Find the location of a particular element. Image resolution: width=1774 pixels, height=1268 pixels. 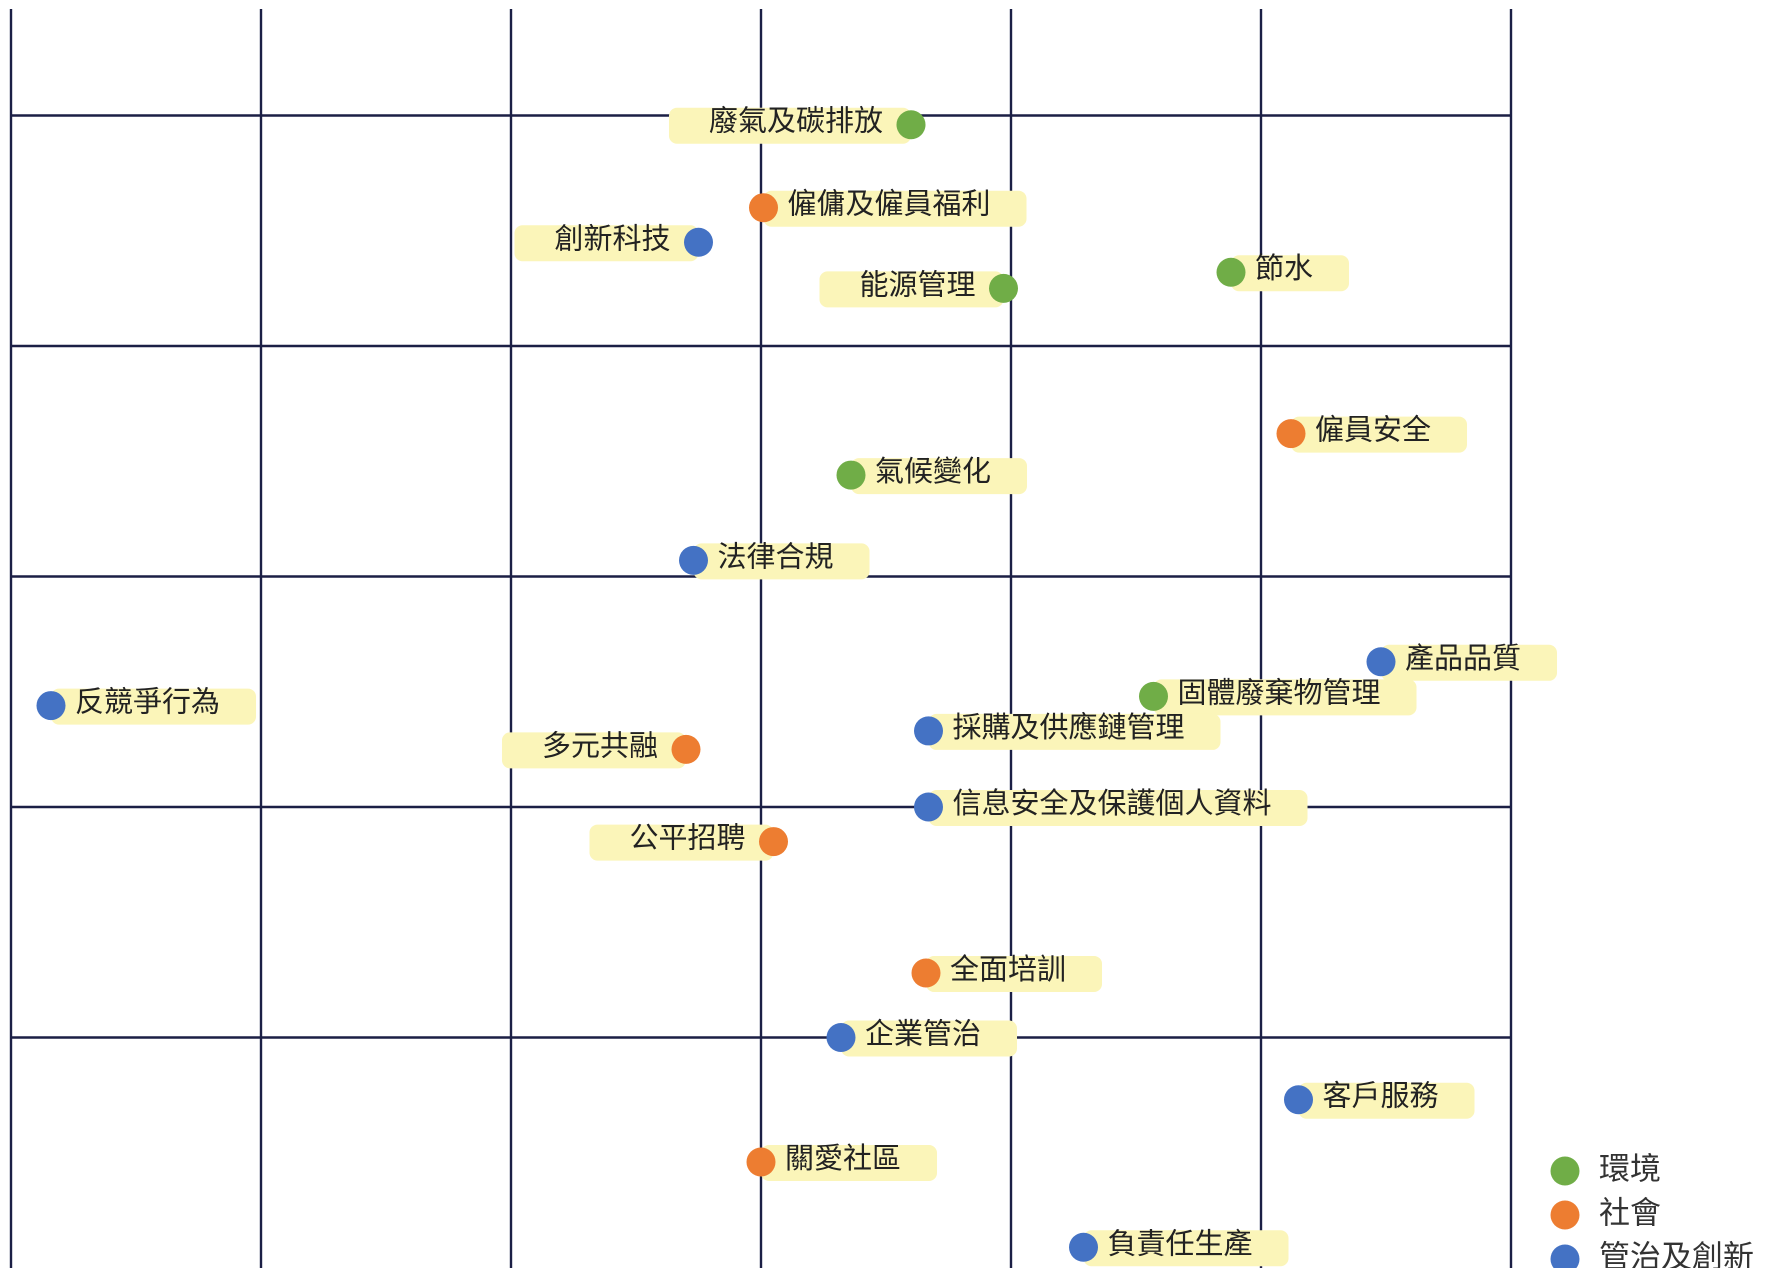

point-label: 氣候變化 is located at coordinates (933, 471).